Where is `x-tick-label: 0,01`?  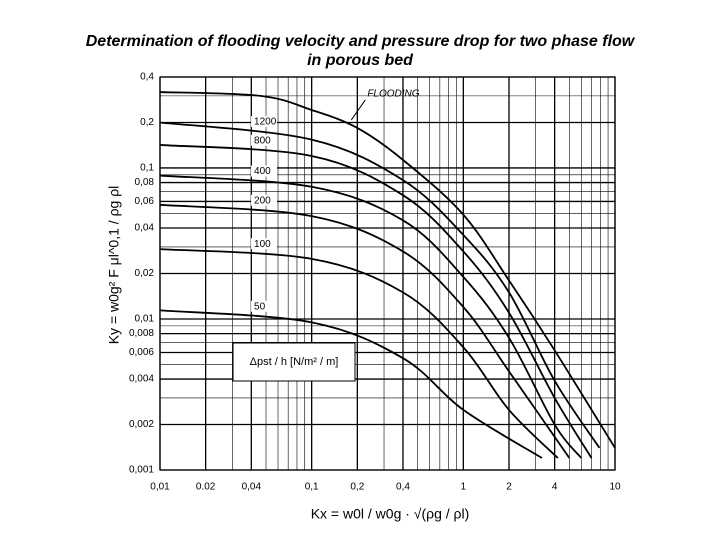 x-tick-label: 0,01 is located at coordinates (160, 487).